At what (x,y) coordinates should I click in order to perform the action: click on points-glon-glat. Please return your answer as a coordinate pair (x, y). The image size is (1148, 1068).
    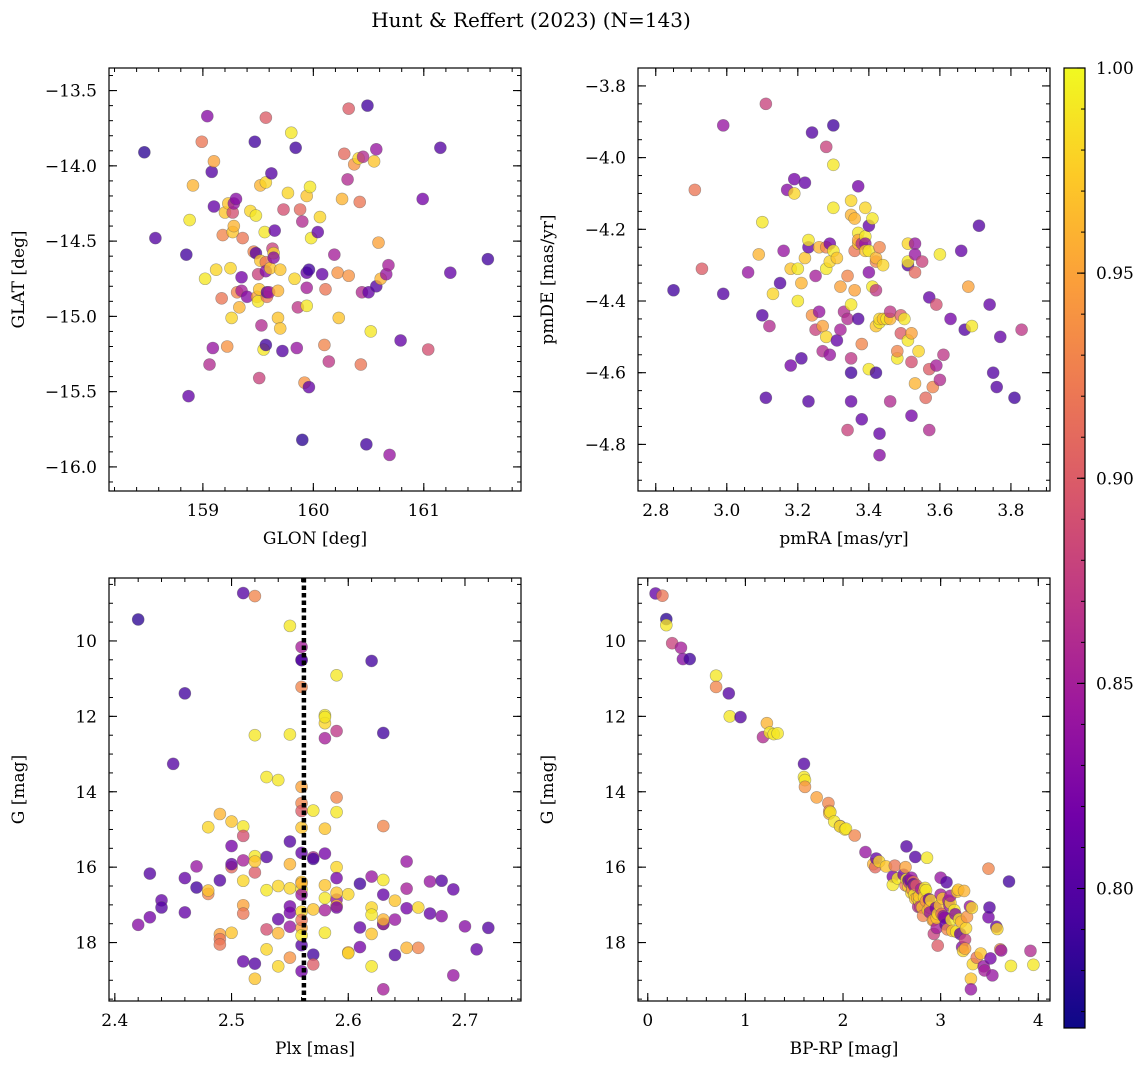
    Looking at the image, I should click on (316, 280).